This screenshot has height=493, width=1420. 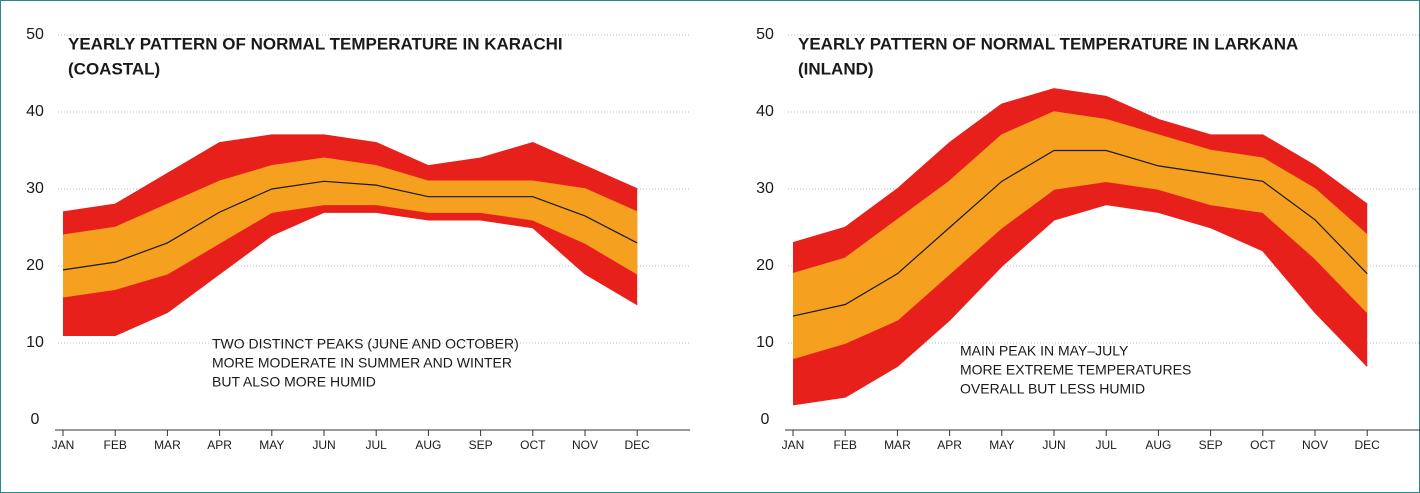 I want to click on band-fill, so click(x=350, y=227).